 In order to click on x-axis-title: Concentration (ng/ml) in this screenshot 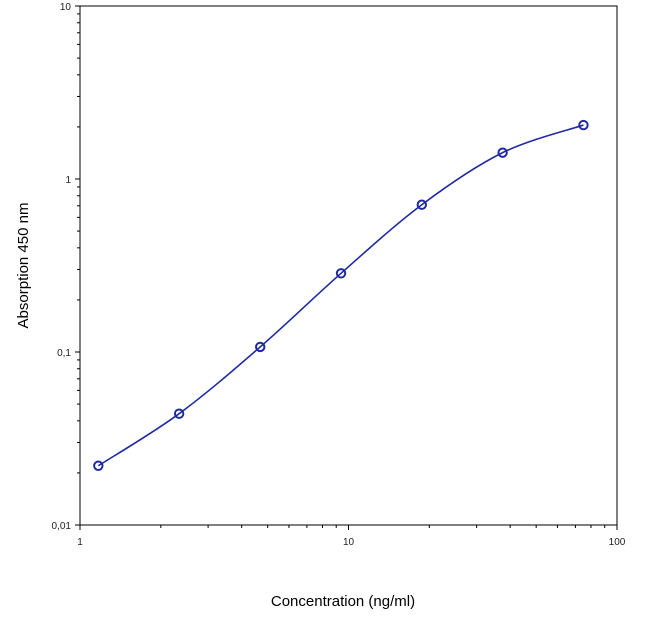, I will do `click(343, 601)`.